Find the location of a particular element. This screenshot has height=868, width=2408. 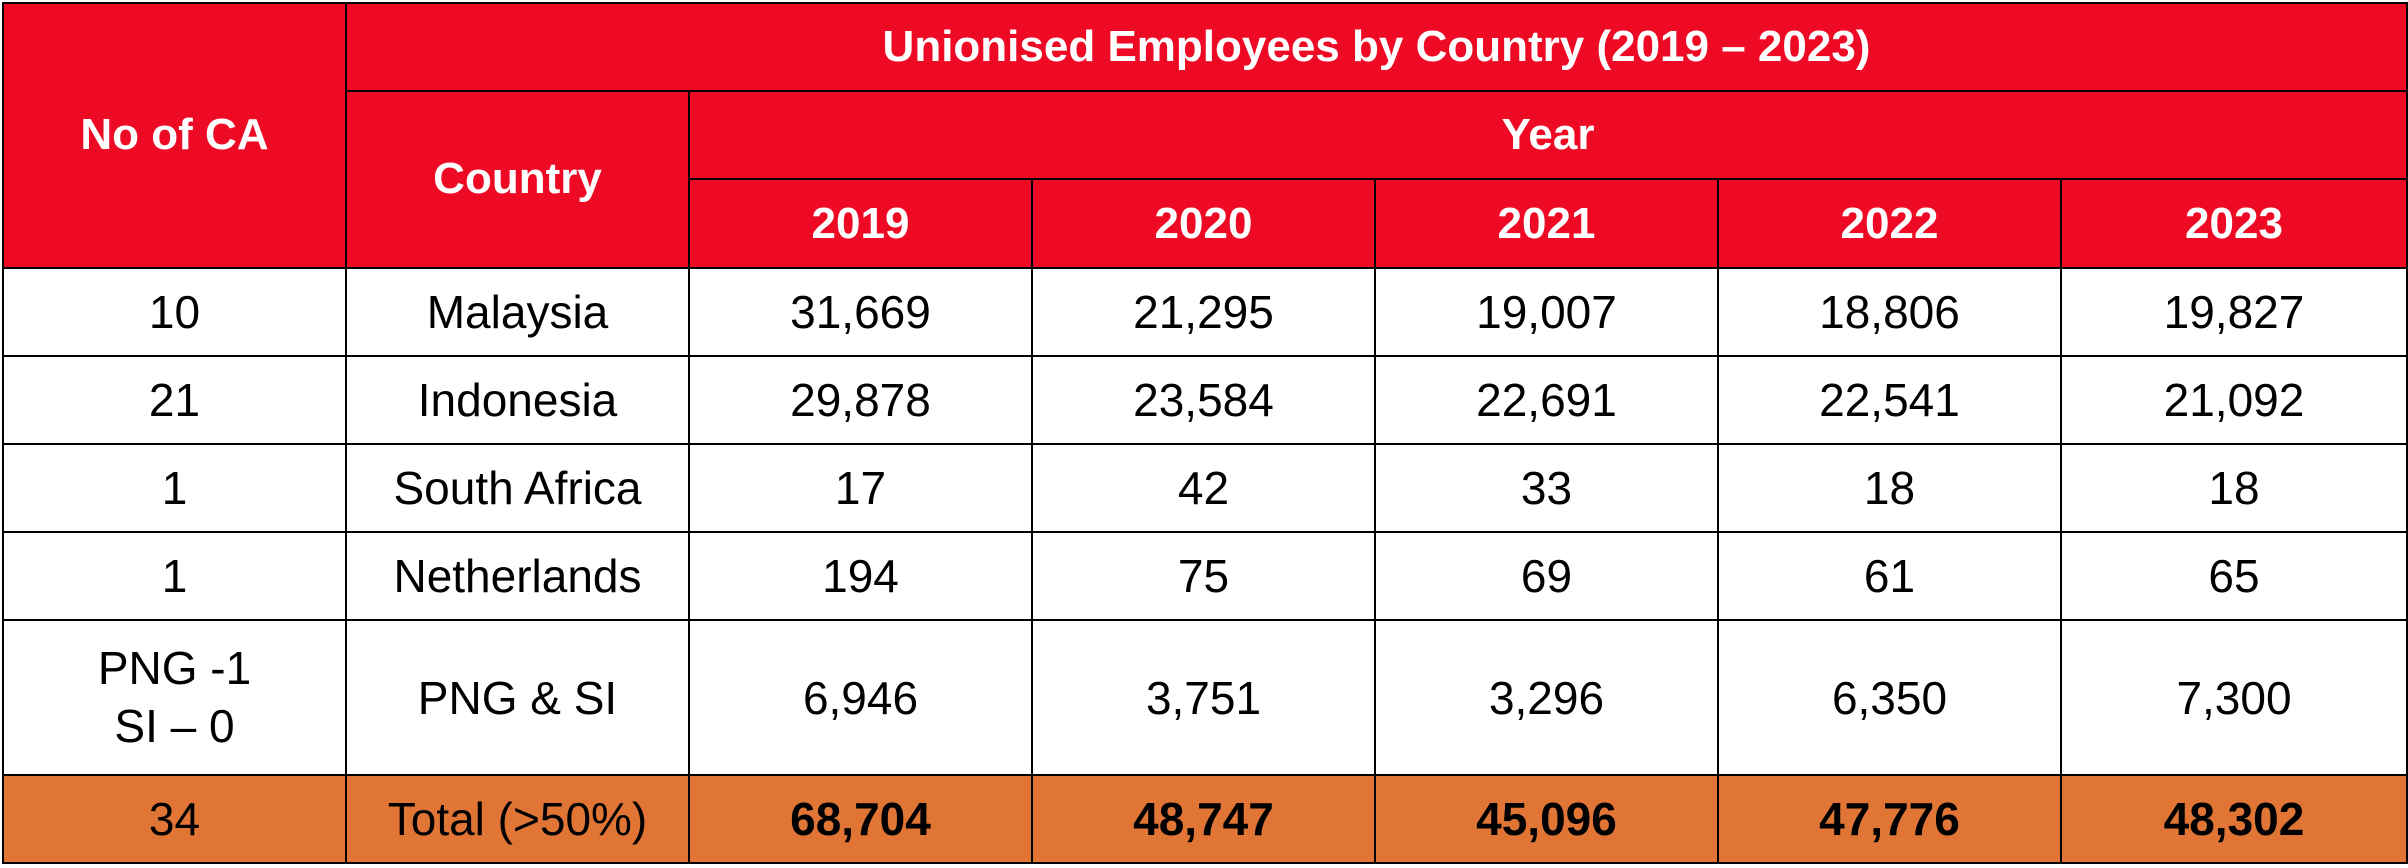

value-cell: 194 is located at coordinates (860, 576).